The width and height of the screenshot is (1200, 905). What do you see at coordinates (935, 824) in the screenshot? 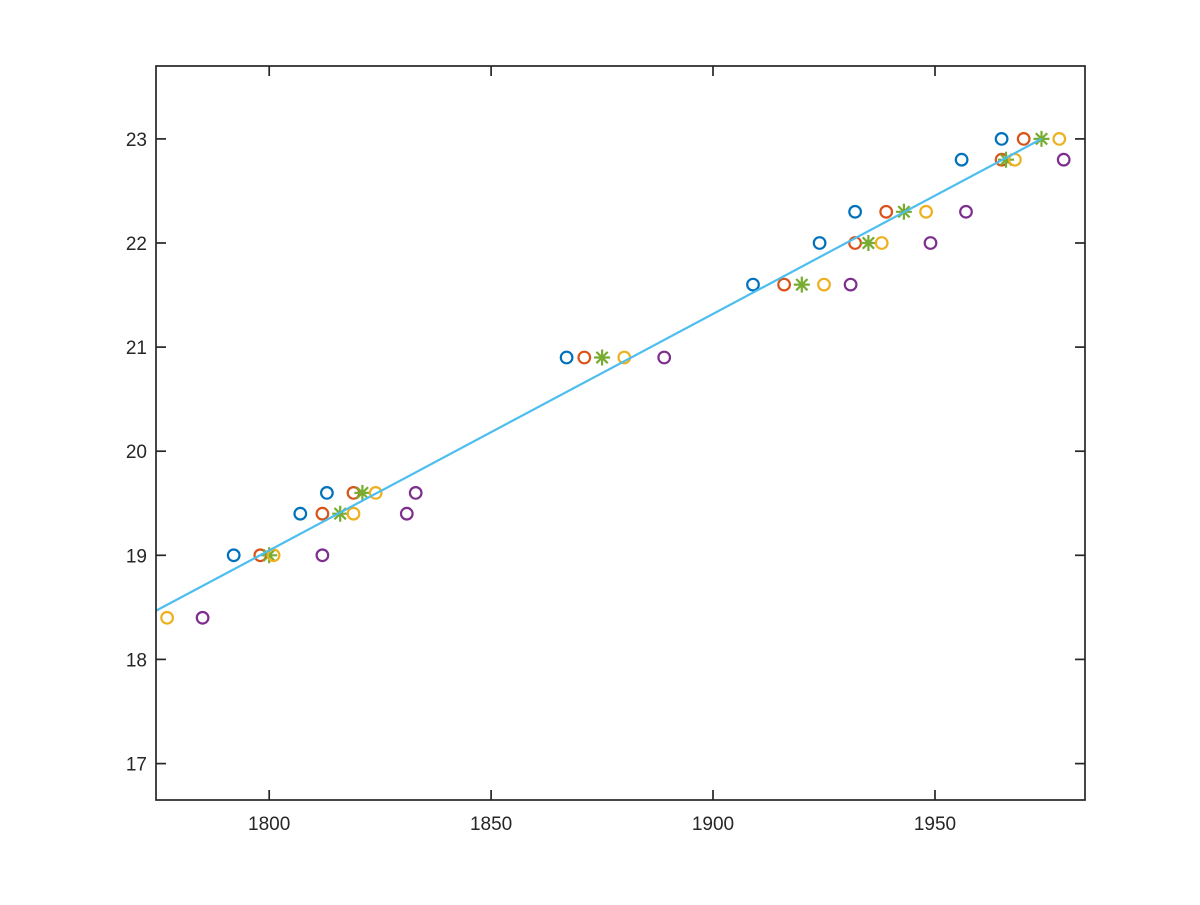
I see `x-tick-label: 1950` at bounding box center [935, 824].